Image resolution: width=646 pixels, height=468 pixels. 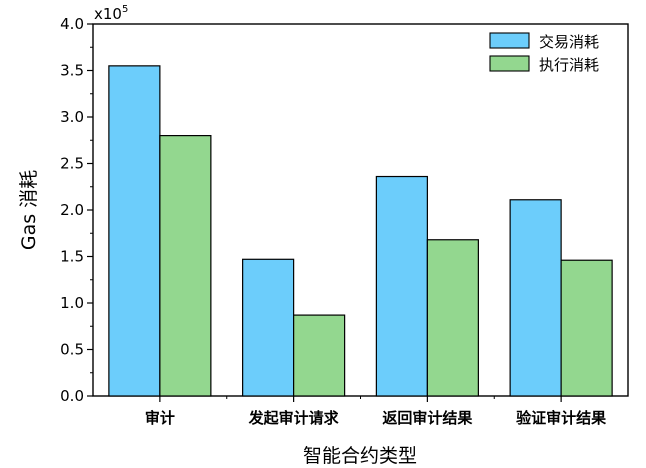 What do you see at coordinates (569, 42) in the screenshot?
I see `legend-label: 交易消耗` at bounding box center [569, 42].